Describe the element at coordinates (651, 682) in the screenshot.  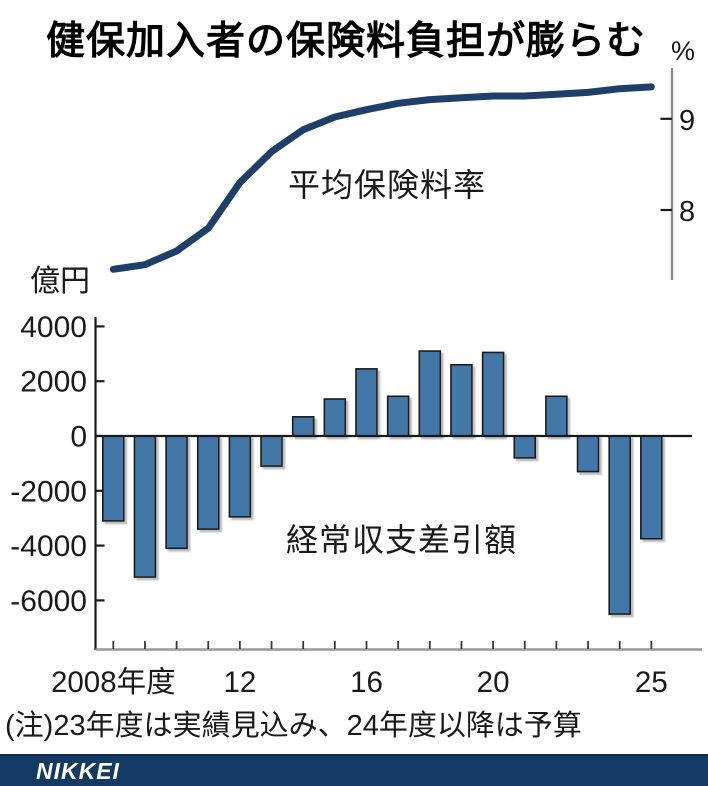
I see `x-tick-label: 25` at that location.